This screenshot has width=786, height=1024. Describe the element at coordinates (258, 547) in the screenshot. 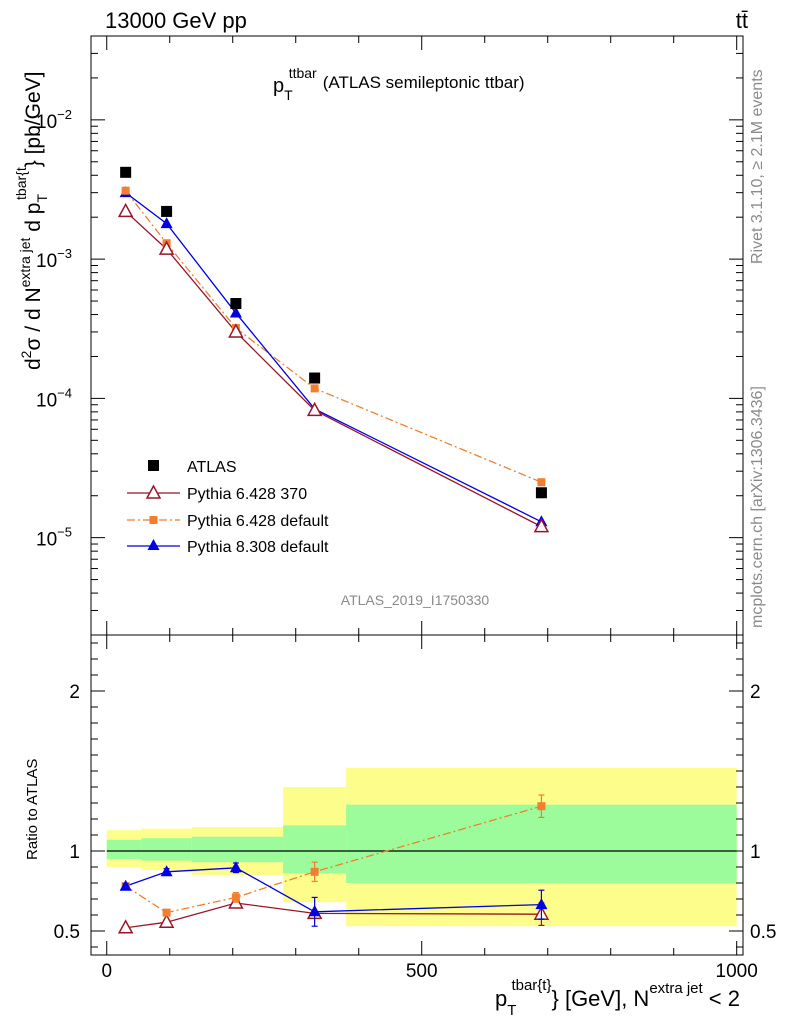

I see `legend-label-pythia8-default: Pythia 8.308 default` at that location.